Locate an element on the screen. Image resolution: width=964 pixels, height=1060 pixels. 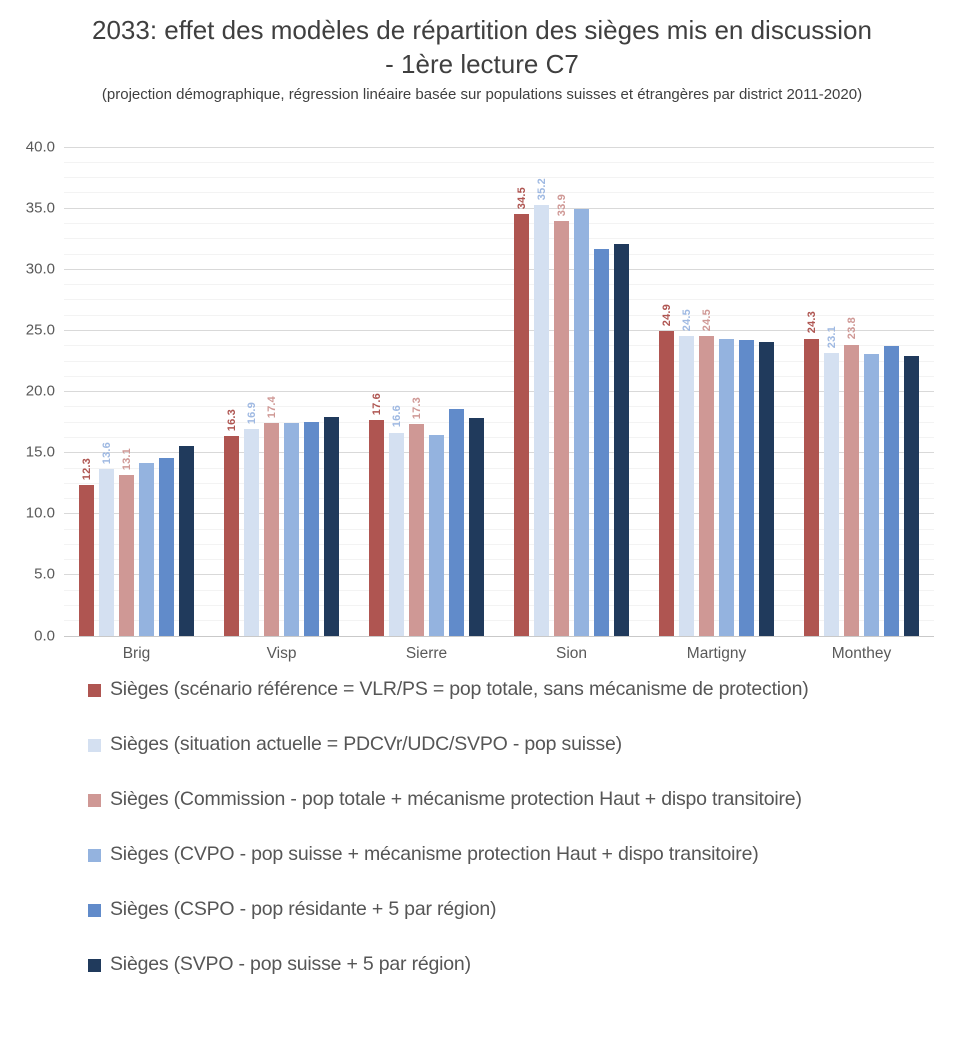
bar-series6-sion is located at coordinates (621, 440).